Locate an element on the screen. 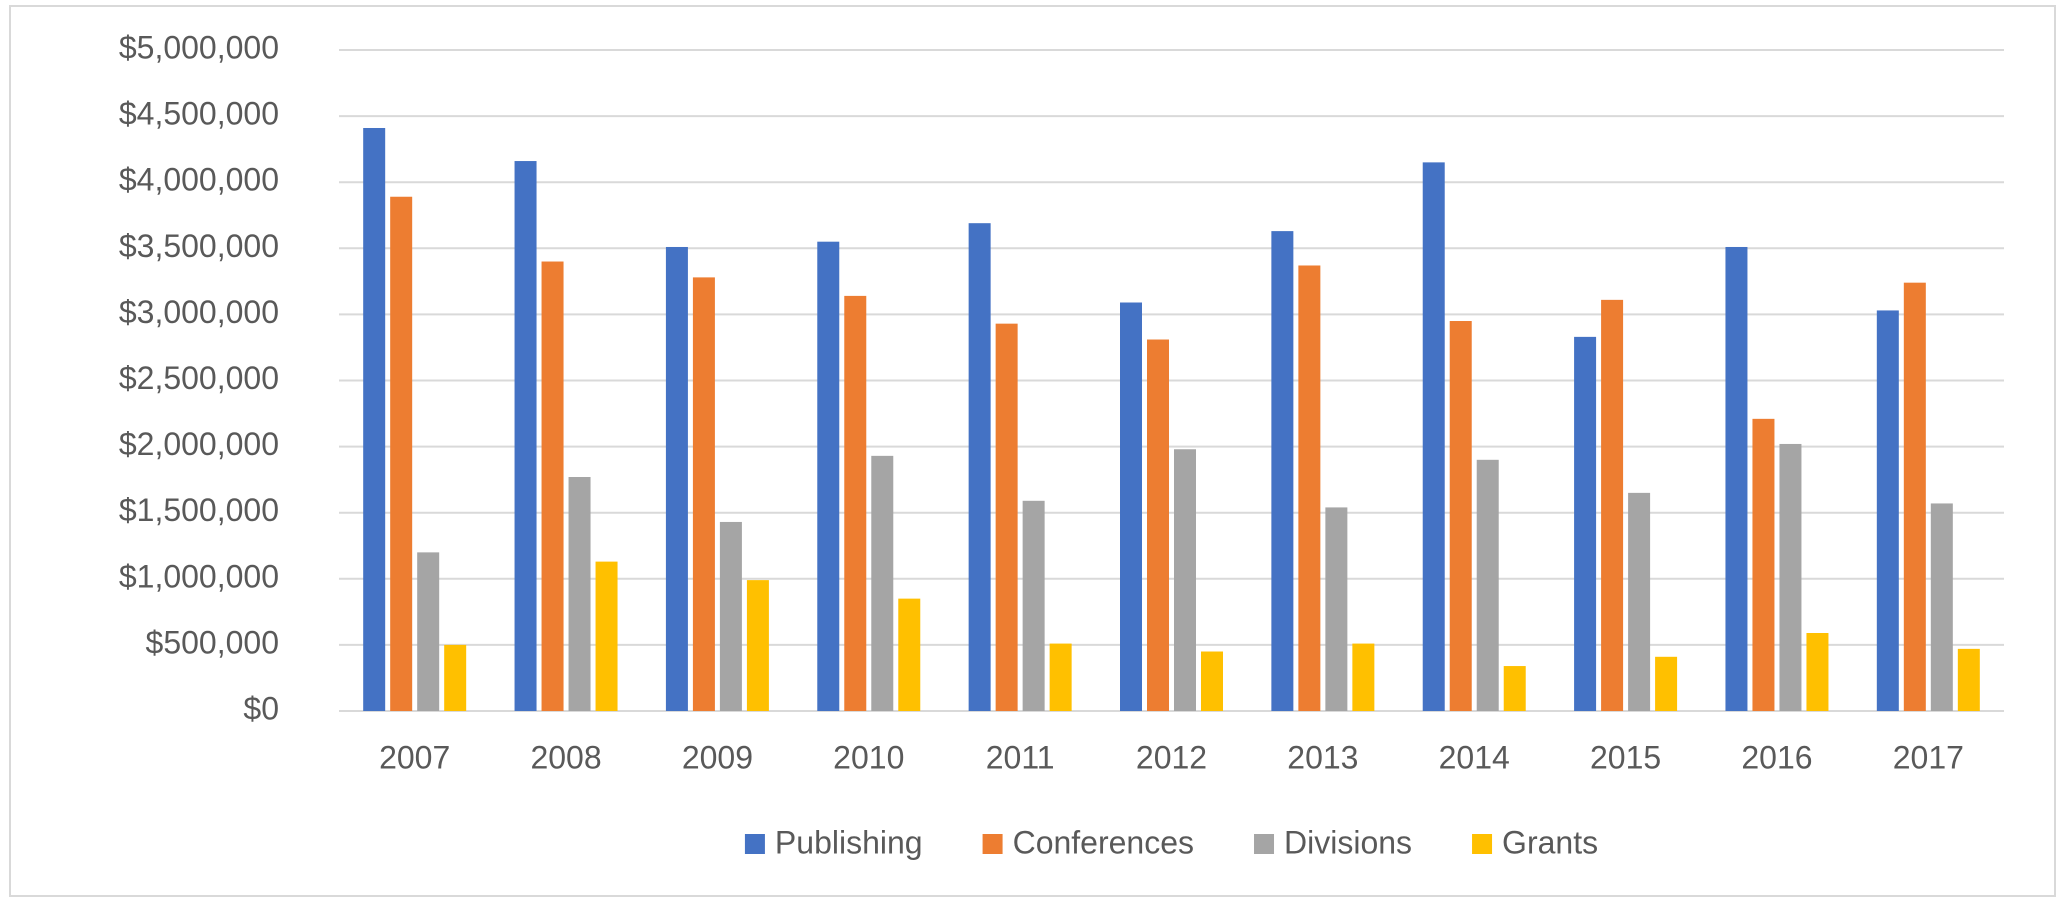  x-tick-label: 2016 is located at coordinates (1776, 757).